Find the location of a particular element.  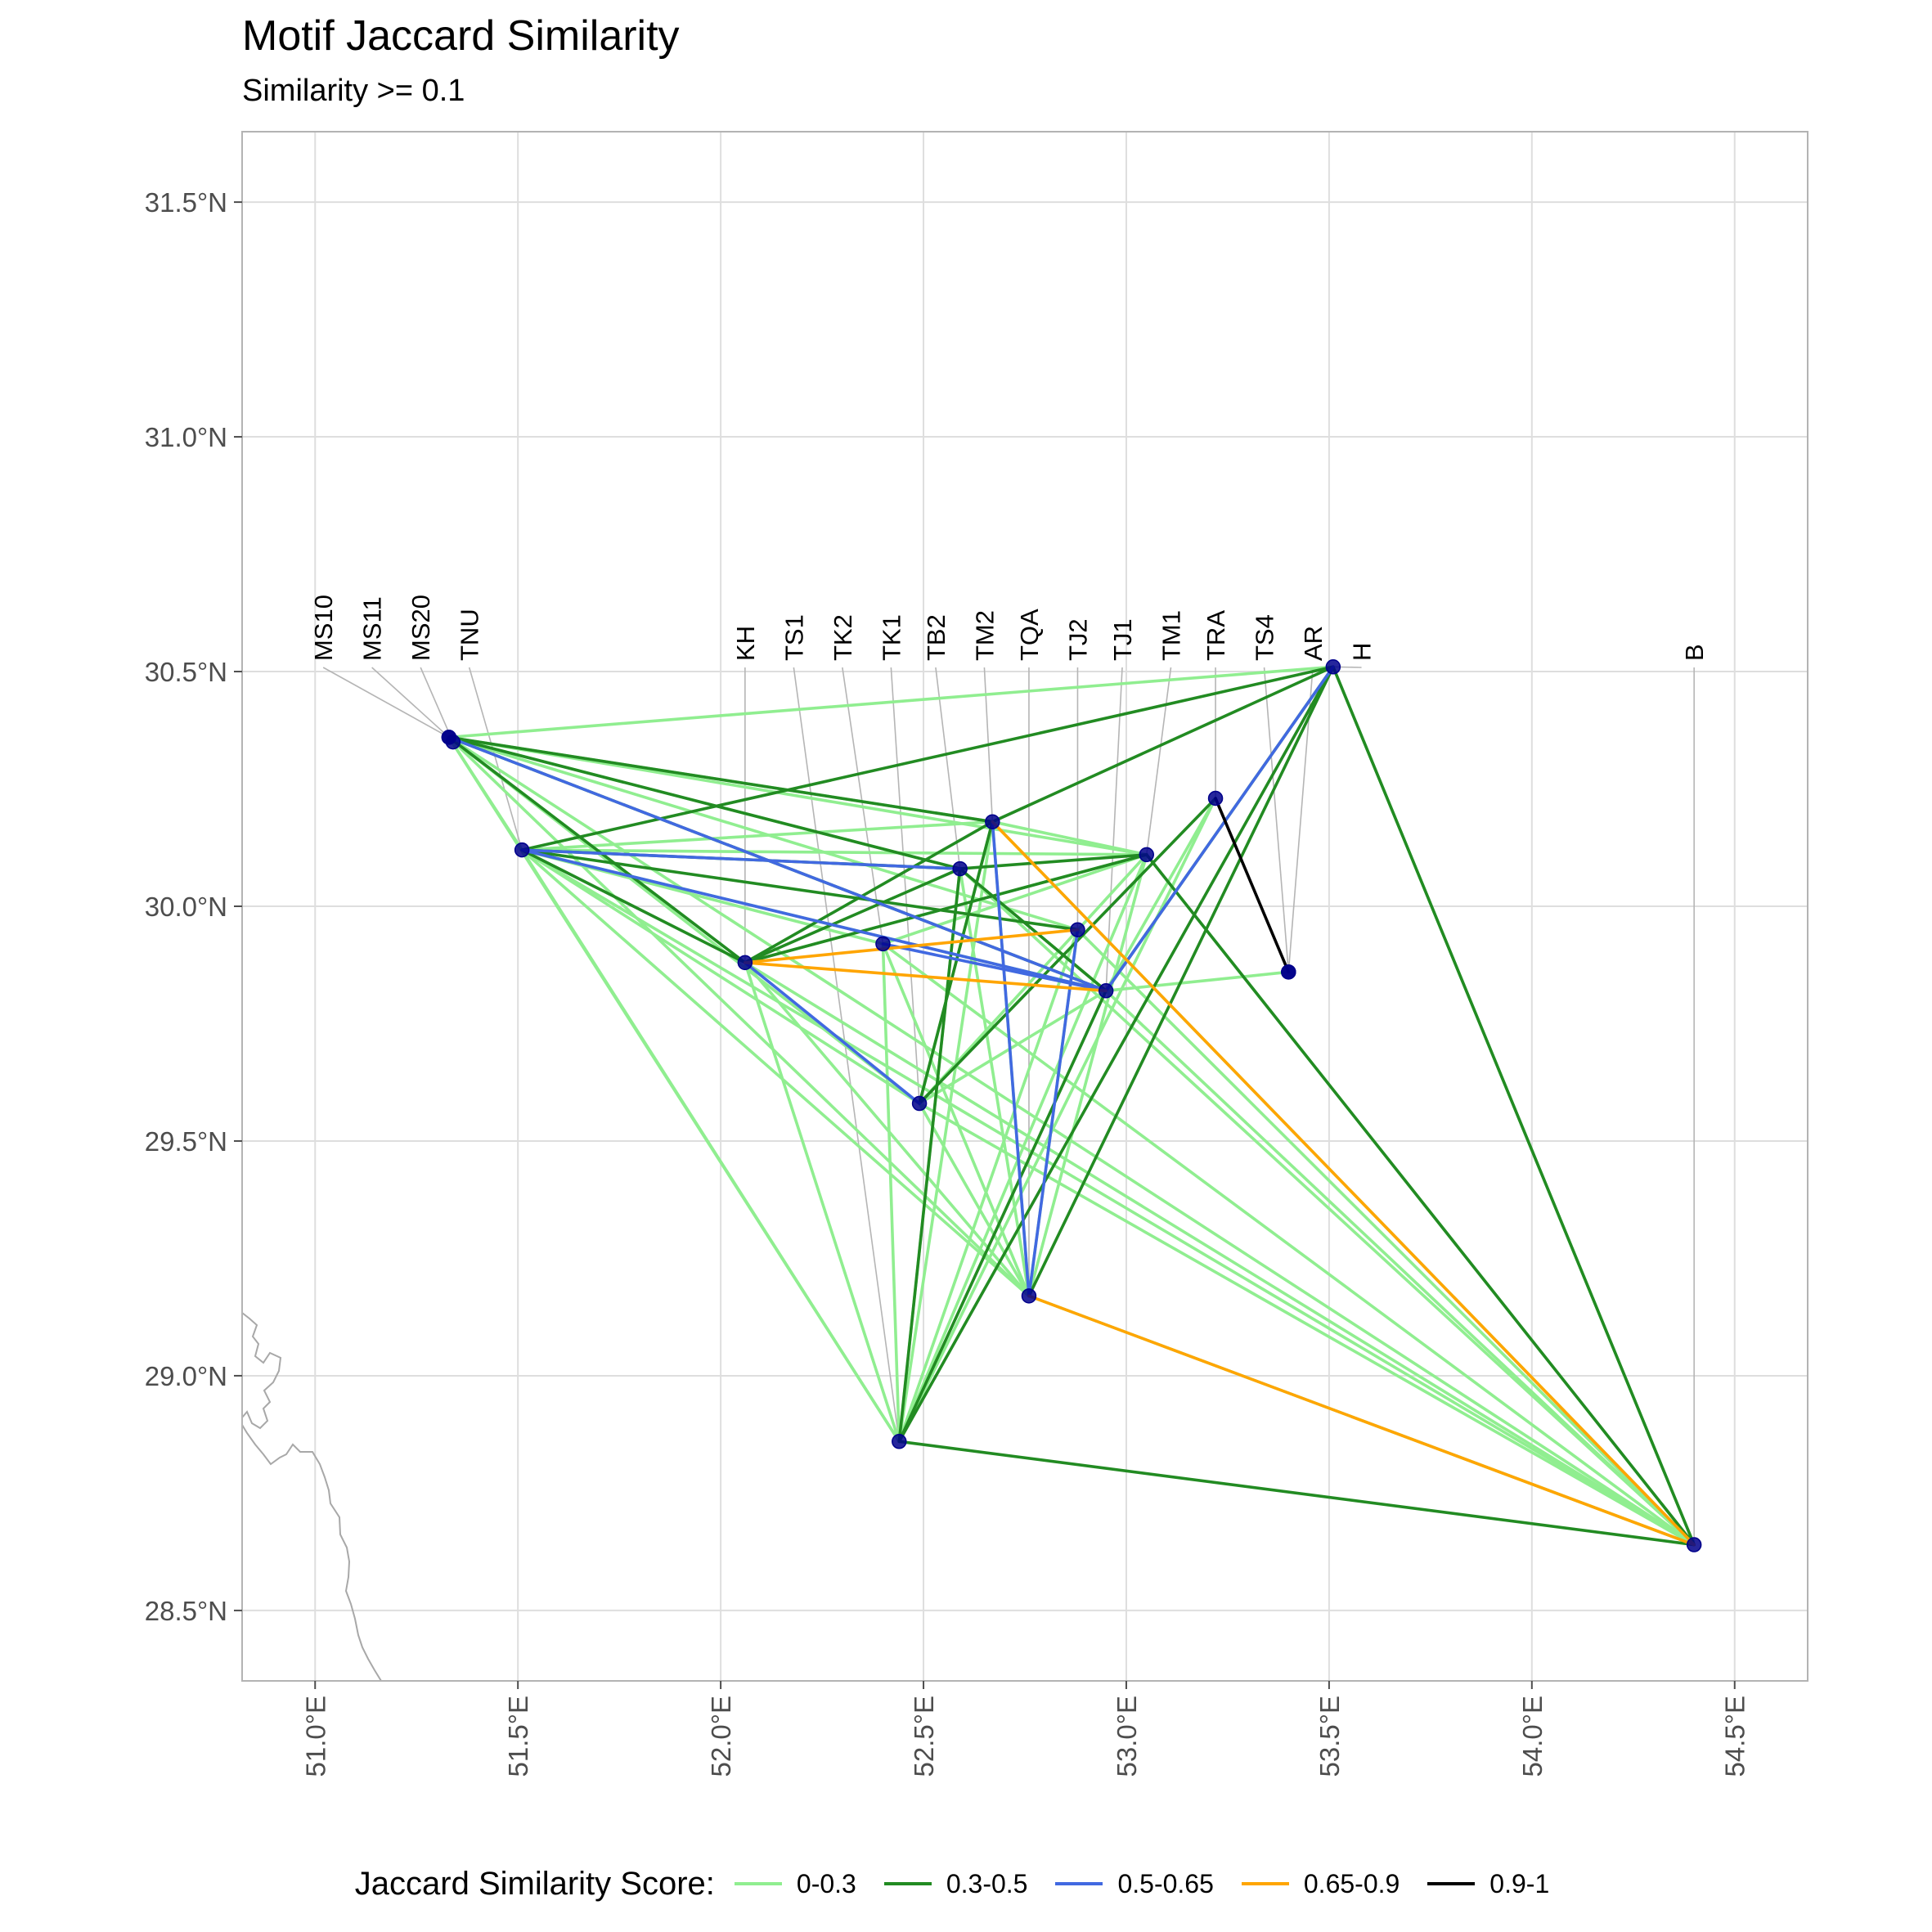

legend-item-0.3-0.5: 0.3-0.5 is located at coordinates (955, 1884).